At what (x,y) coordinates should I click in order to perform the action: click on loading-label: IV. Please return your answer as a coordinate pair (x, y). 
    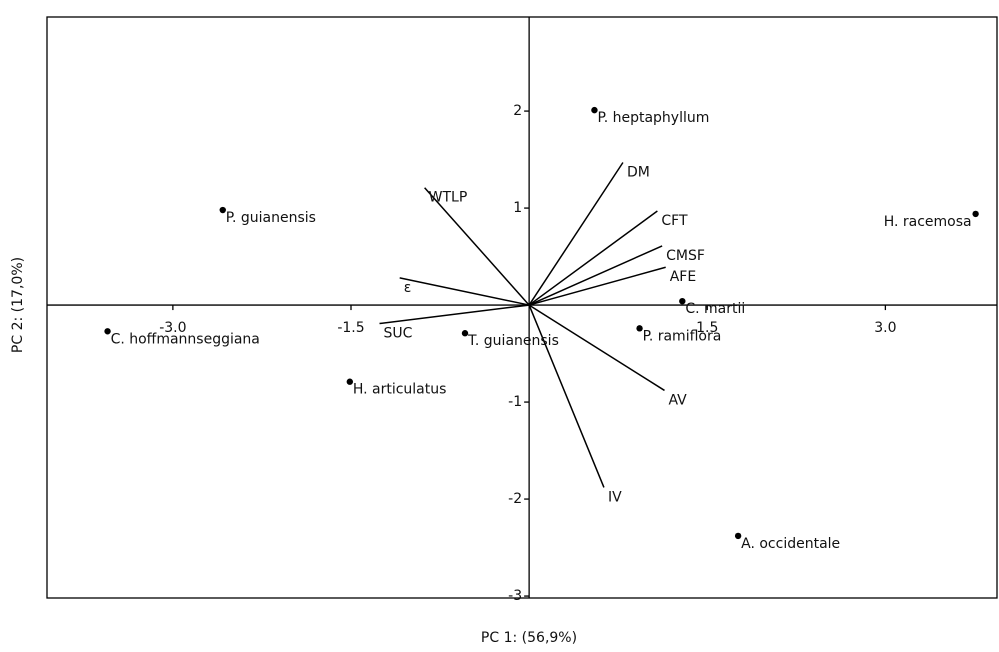
    Looking at the image, I should click on (615, 497).